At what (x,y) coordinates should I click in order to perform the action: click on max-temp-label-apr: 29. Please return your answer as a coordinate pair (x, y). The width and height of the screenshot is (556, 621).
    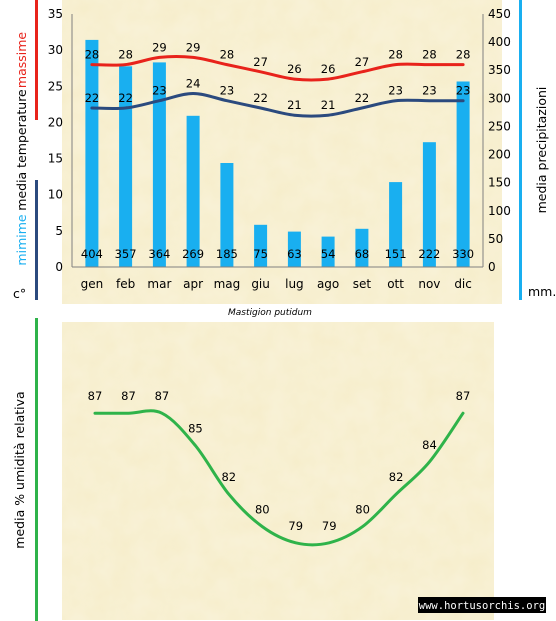
    Looking at the image, I should click on (193, 47).